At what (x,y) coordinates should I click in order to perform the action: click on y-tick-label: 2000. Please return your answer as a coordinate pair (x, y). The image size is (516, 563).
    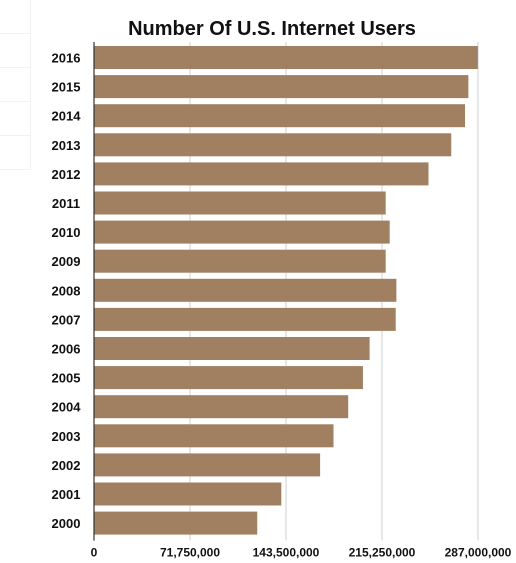
    Looking at the image, I should click on (66, 523).